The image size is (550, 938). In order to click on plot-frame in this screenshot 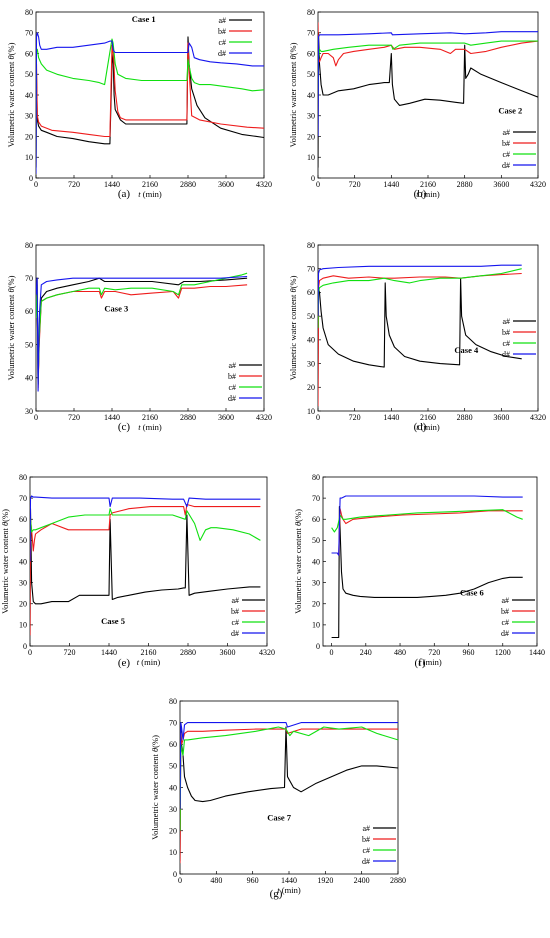, I will do `click(150, 95)`.